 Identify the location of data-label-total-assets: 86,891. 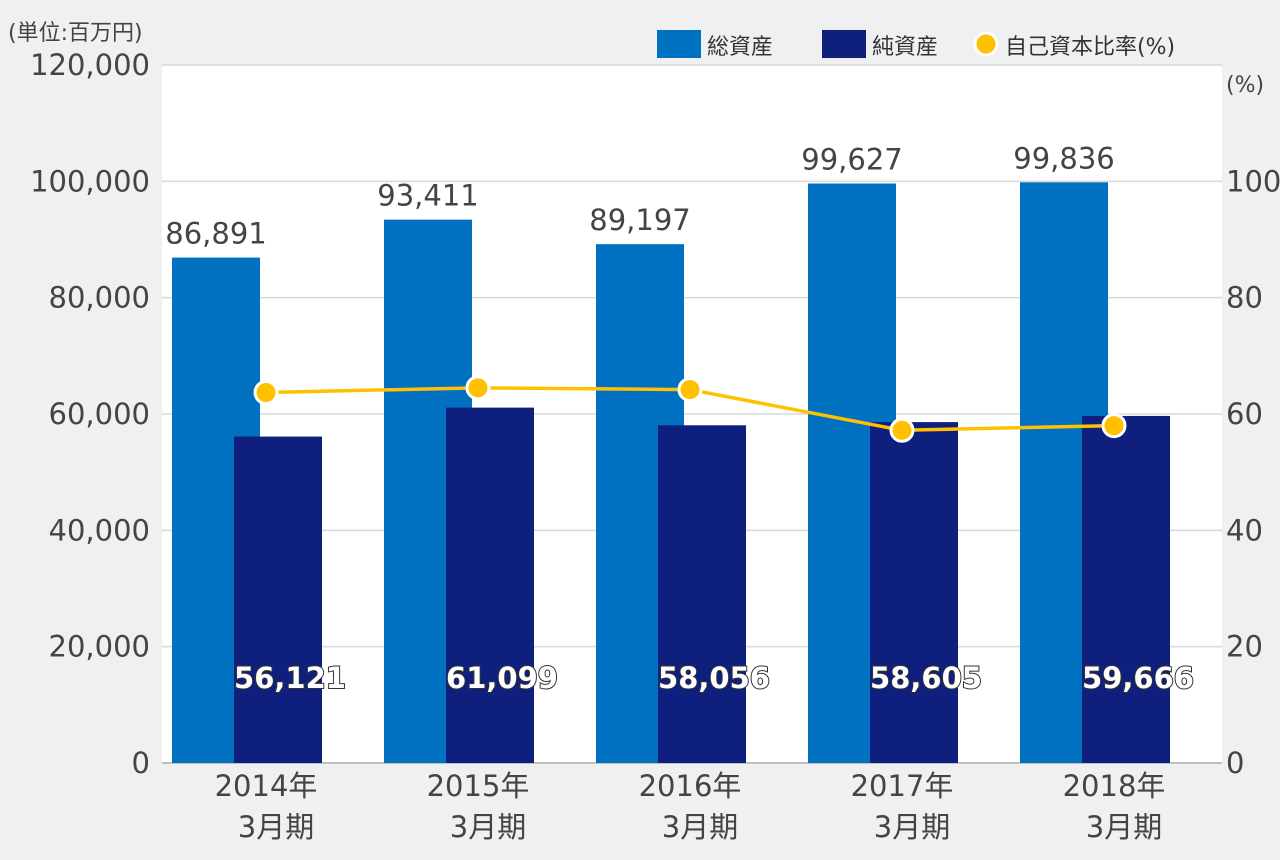
(215, 234).